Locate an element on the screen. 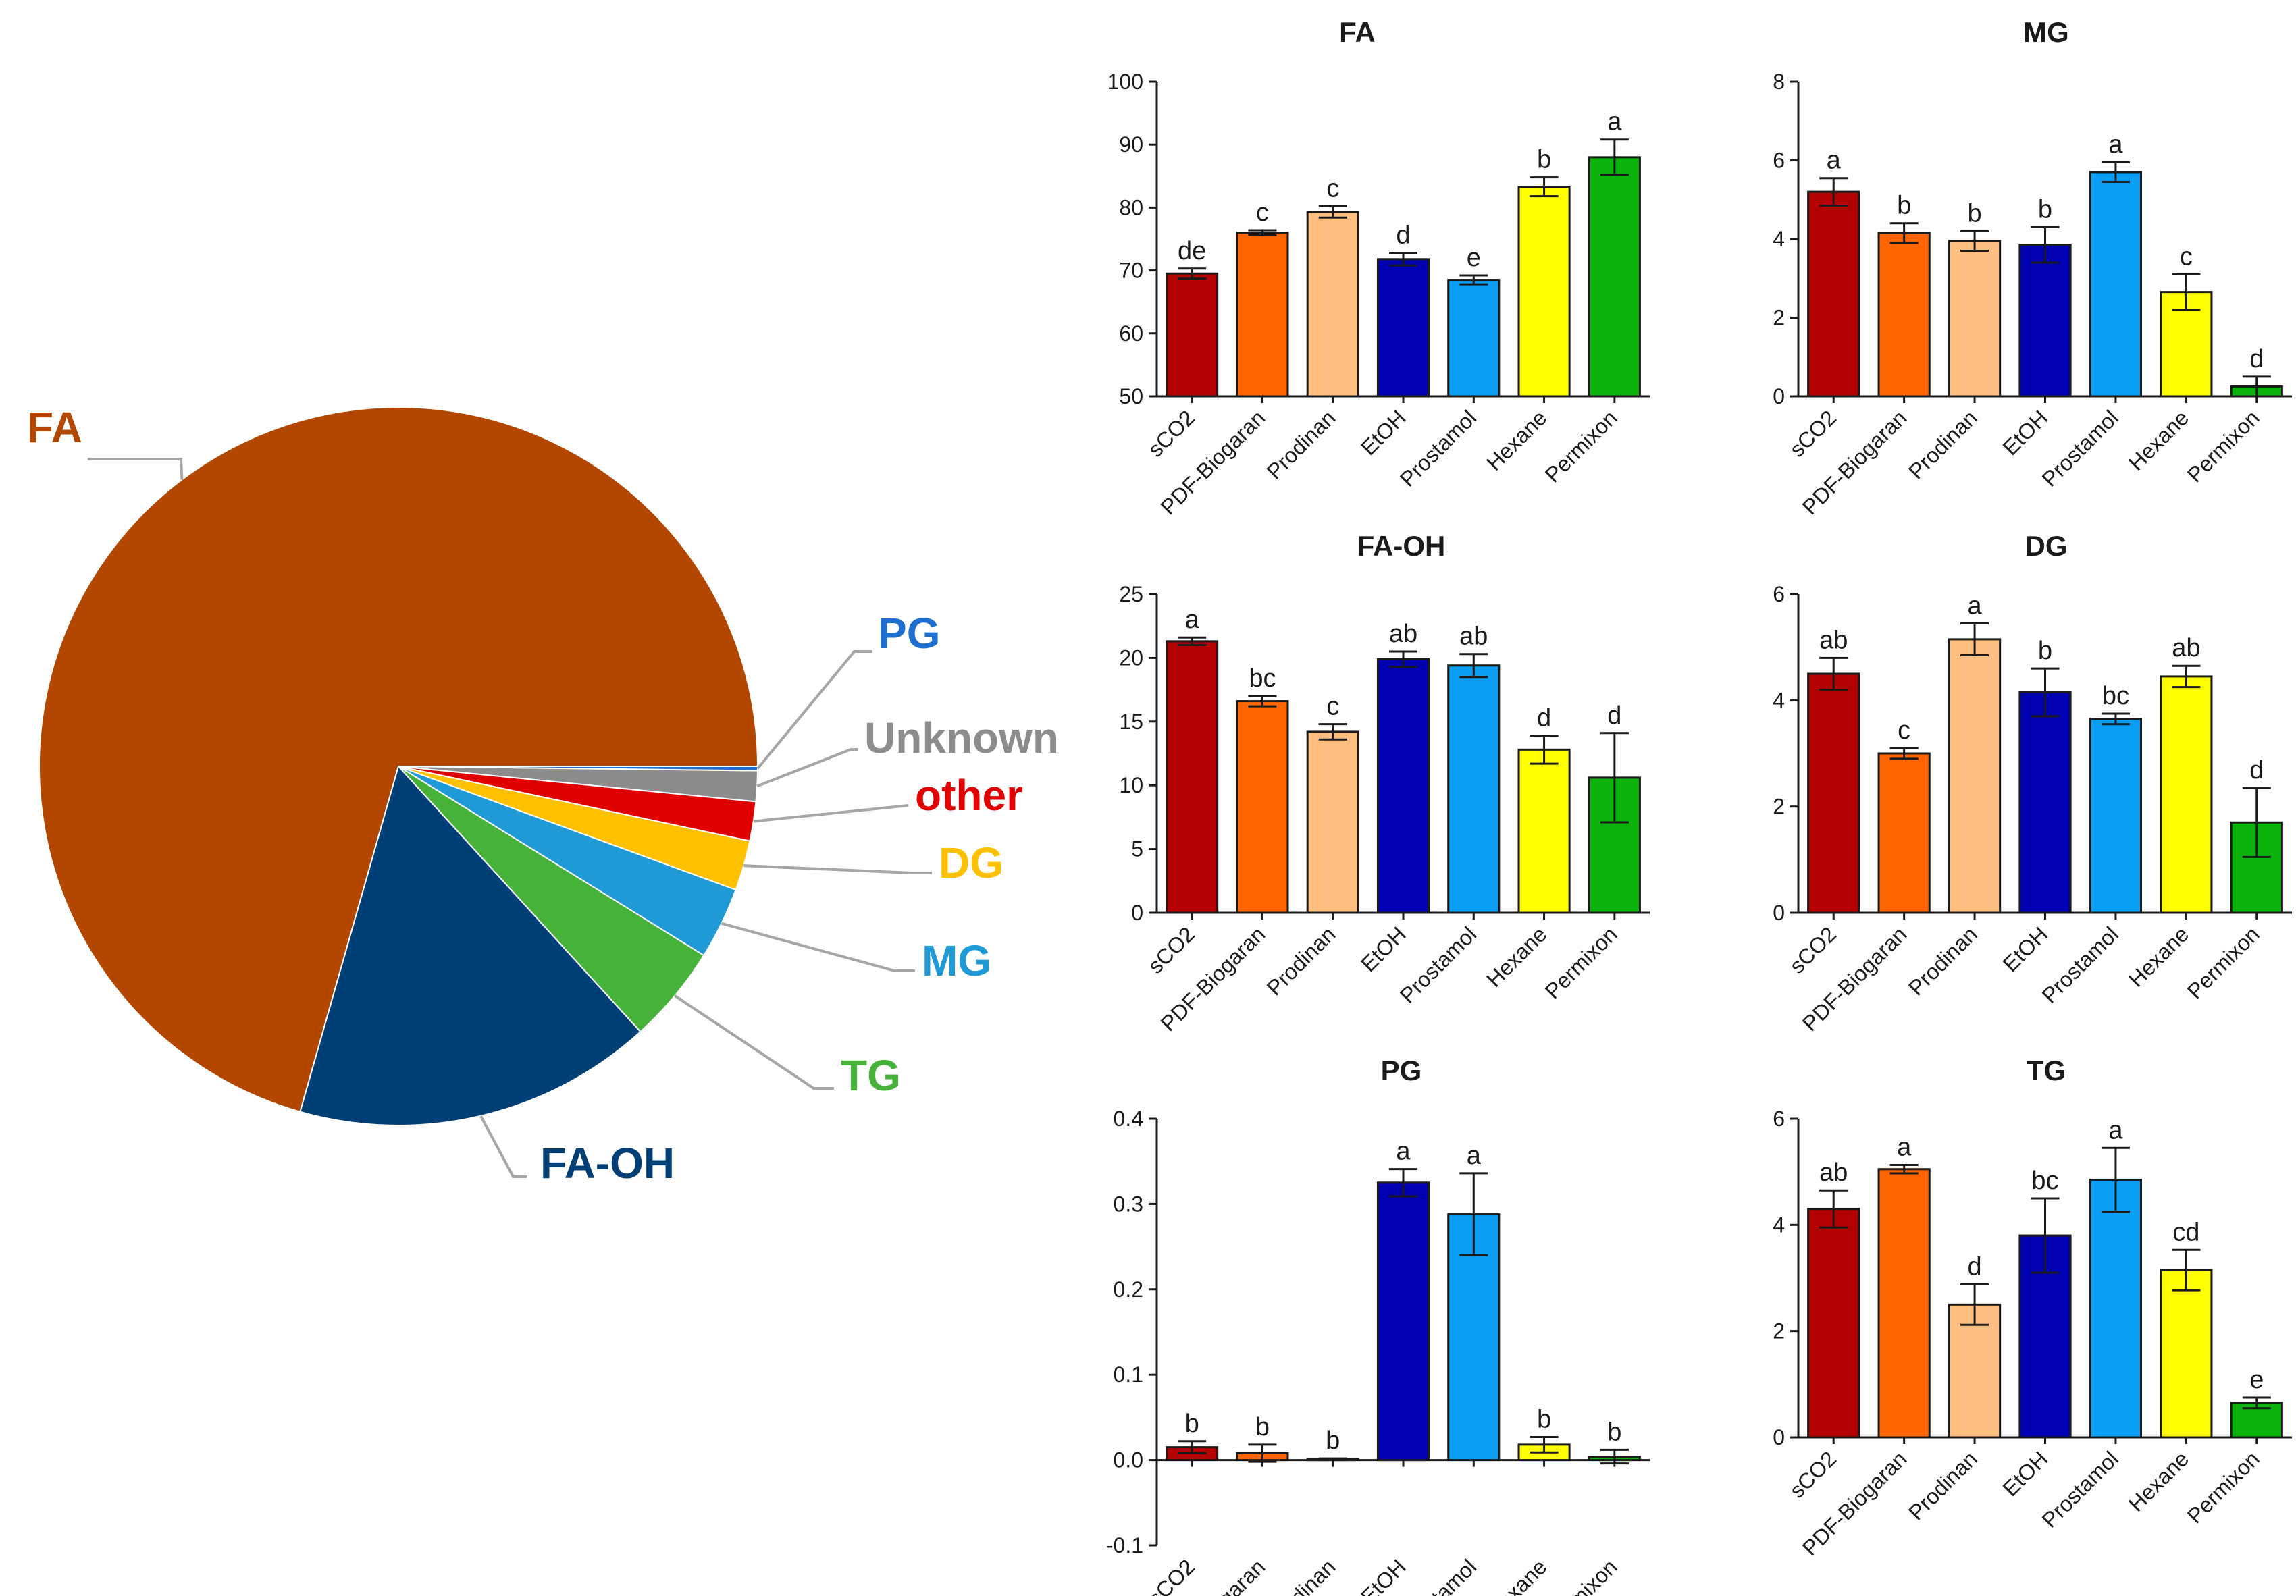 Image resolution: width=2296 pixels, height=1596 pixels. y-tick-label: 15 is located at coordinates (1131, 722).